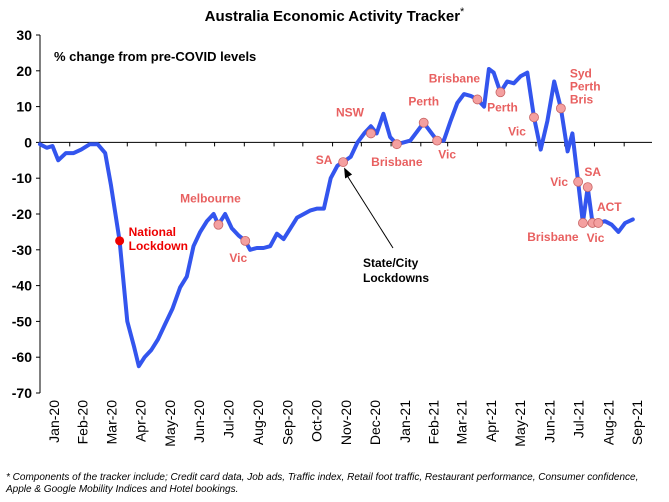 The image size is (669, 502). I want to click on event-label: Bris, so click(582, 99).